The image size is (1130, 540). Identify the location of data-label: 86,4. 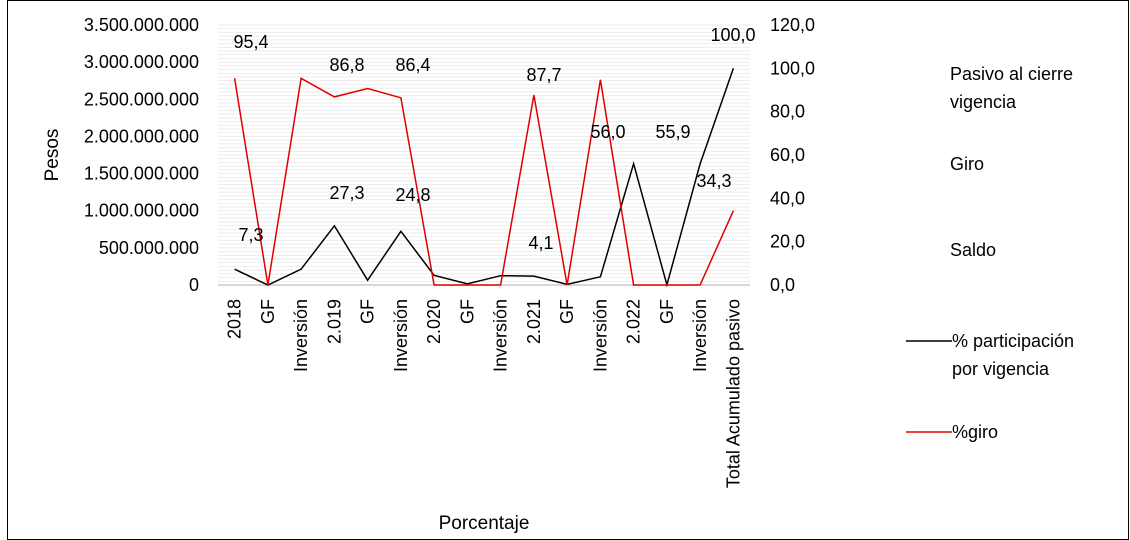
(412, 65).